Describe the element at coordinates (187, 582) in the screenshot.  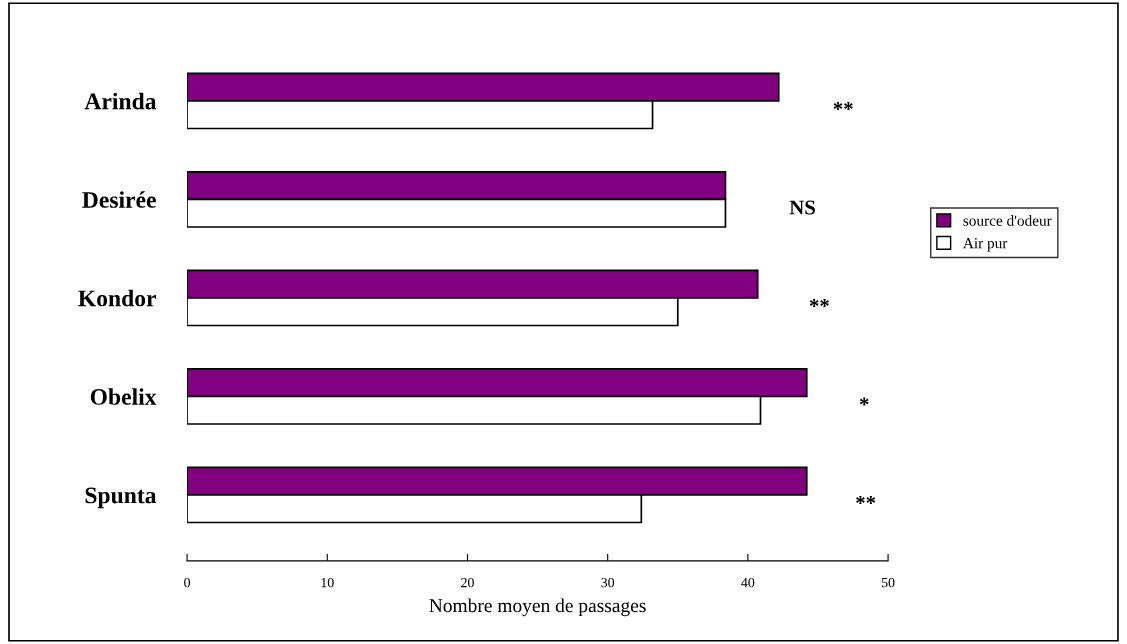
I see `x-tick-label: 0` at that location.